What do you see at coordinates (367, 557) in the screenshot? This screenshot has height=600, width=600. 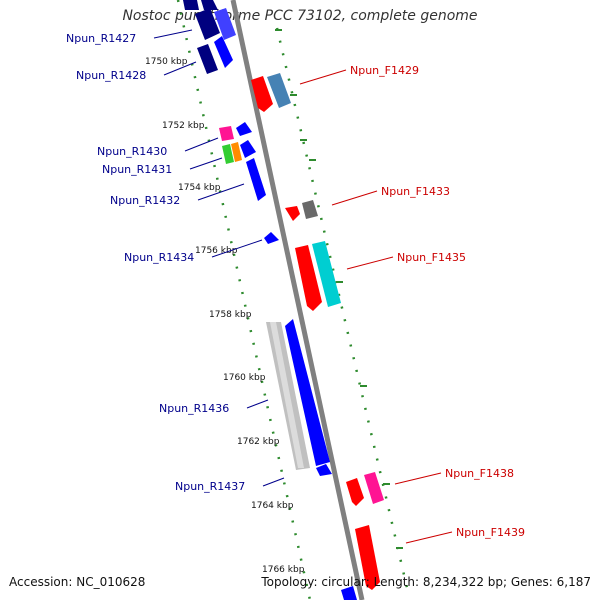 I see `gene-npun-f1439` at bounding box center [367, 557].